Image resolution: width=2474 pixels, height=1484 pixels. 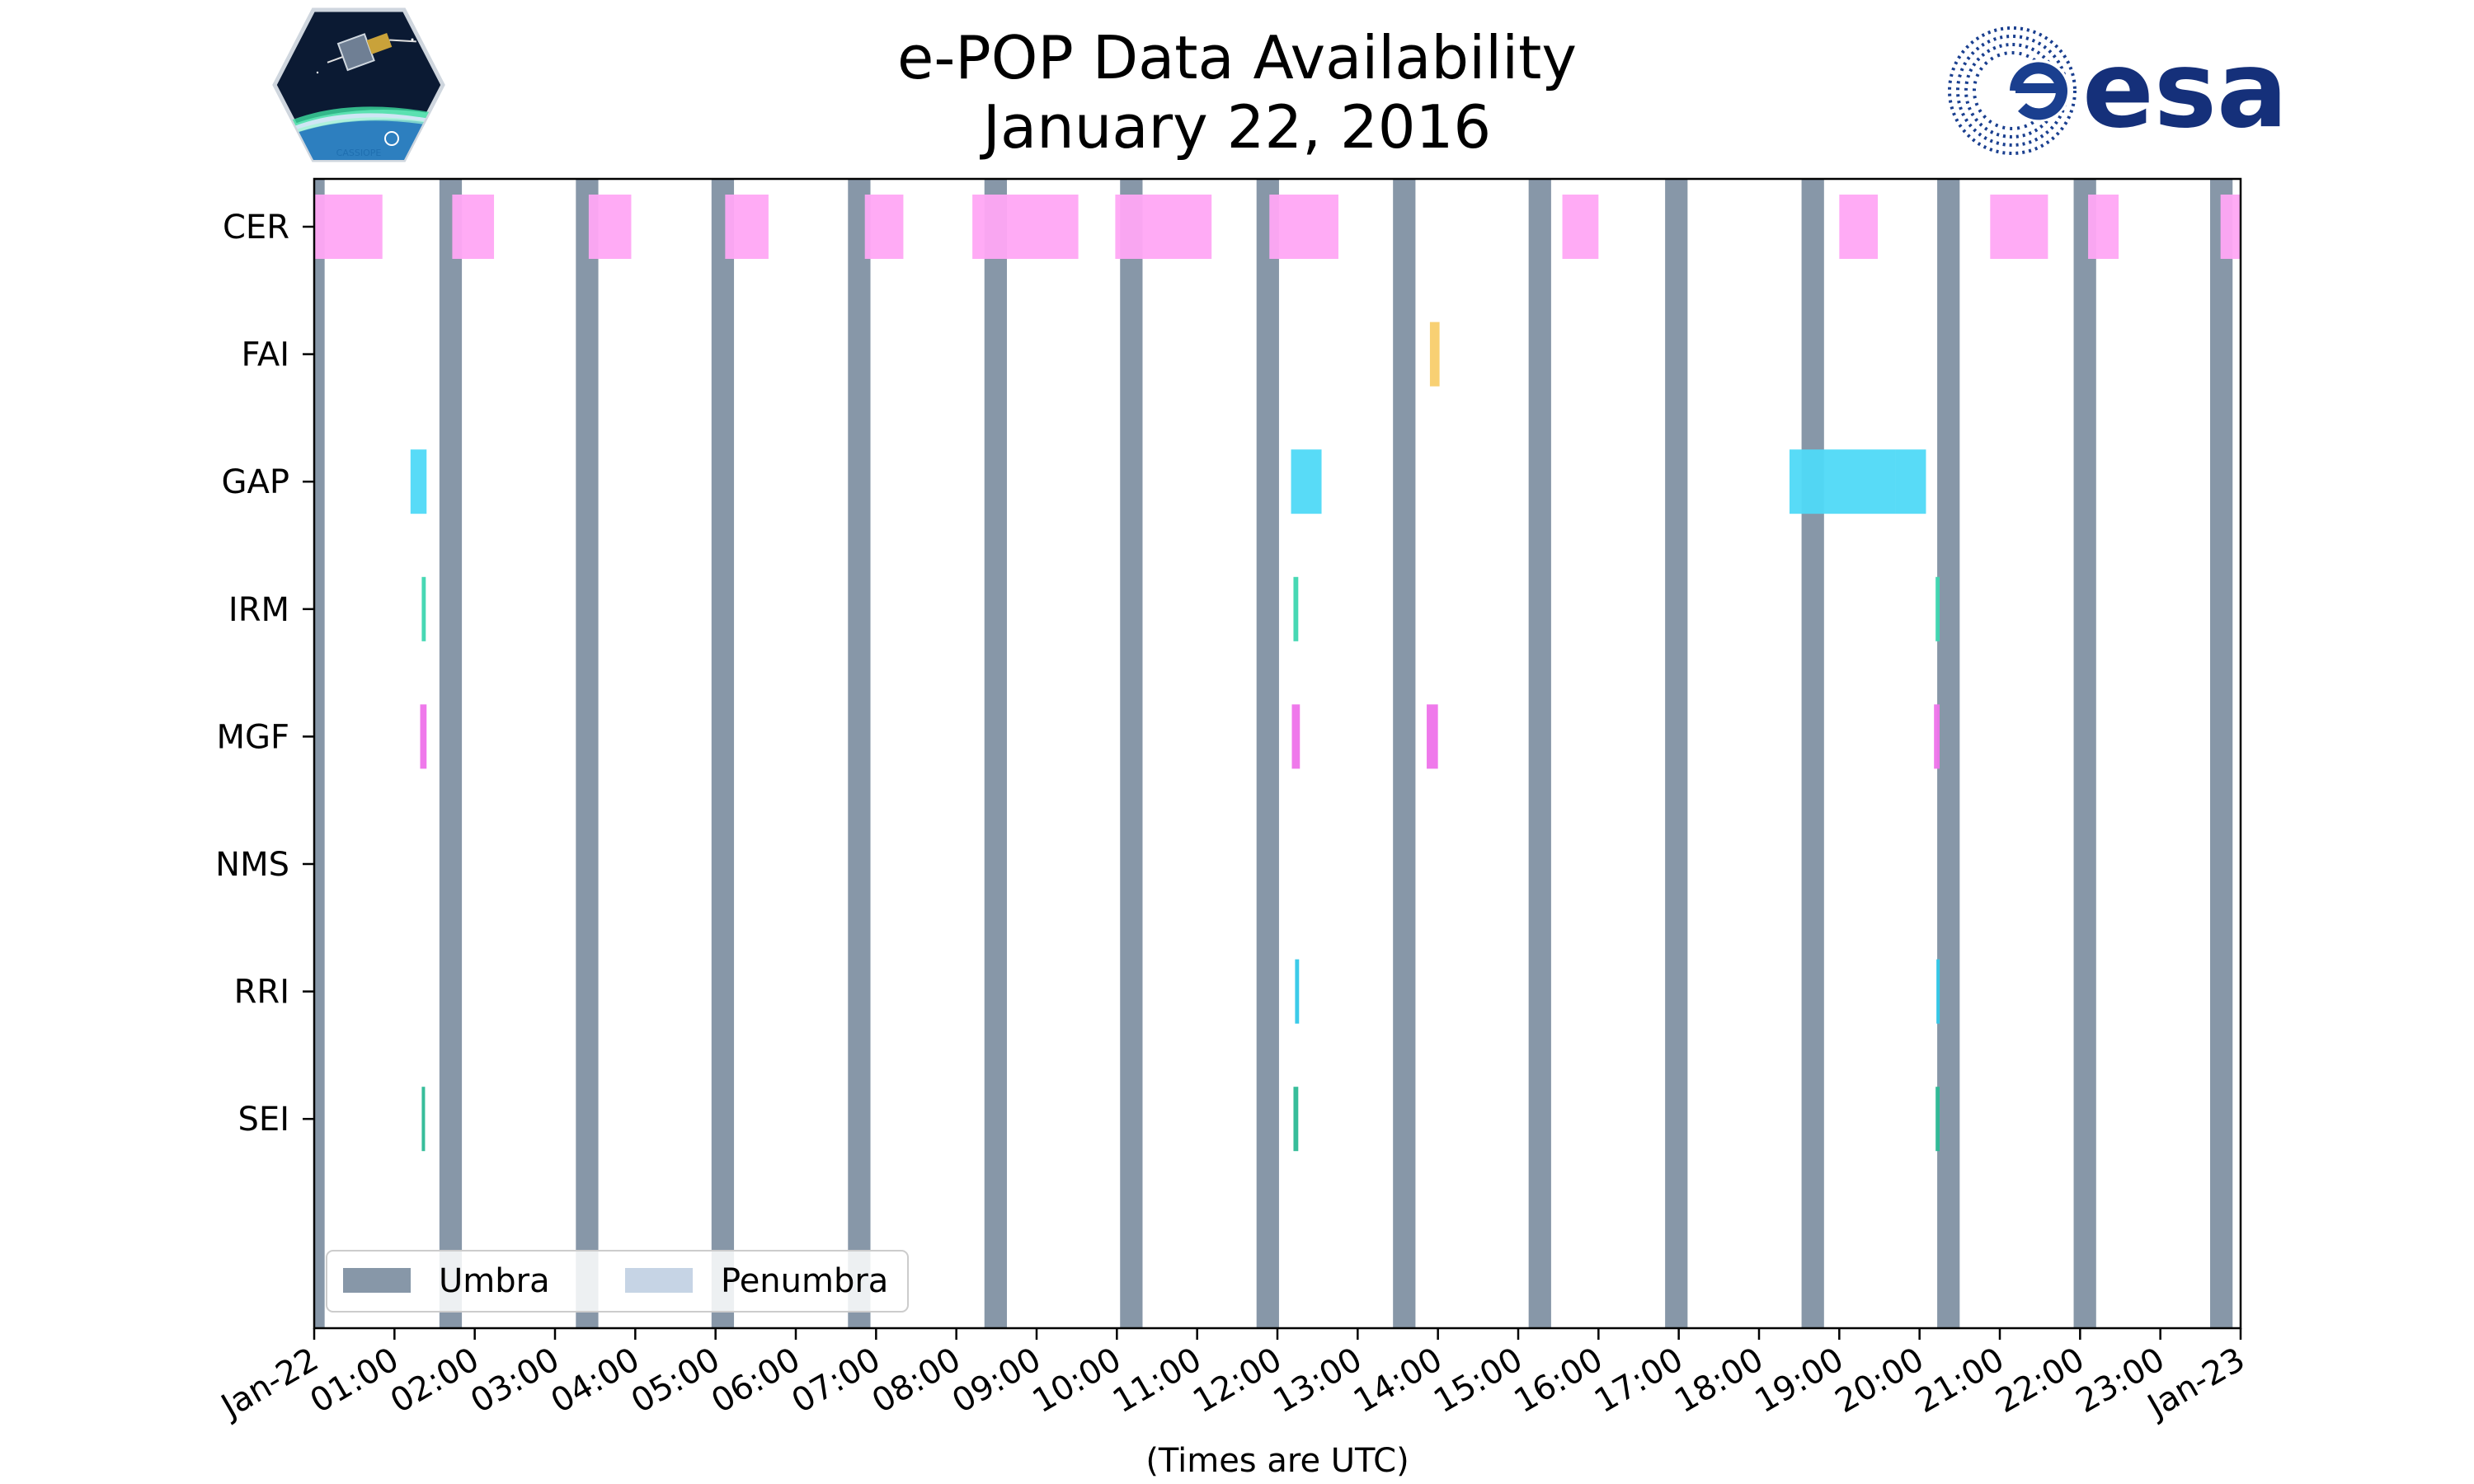 What do you see at coordinates (255, 482) in the screenshot?
I see `y-tick-label-gap: GAP` at bounding box center [255, 482].